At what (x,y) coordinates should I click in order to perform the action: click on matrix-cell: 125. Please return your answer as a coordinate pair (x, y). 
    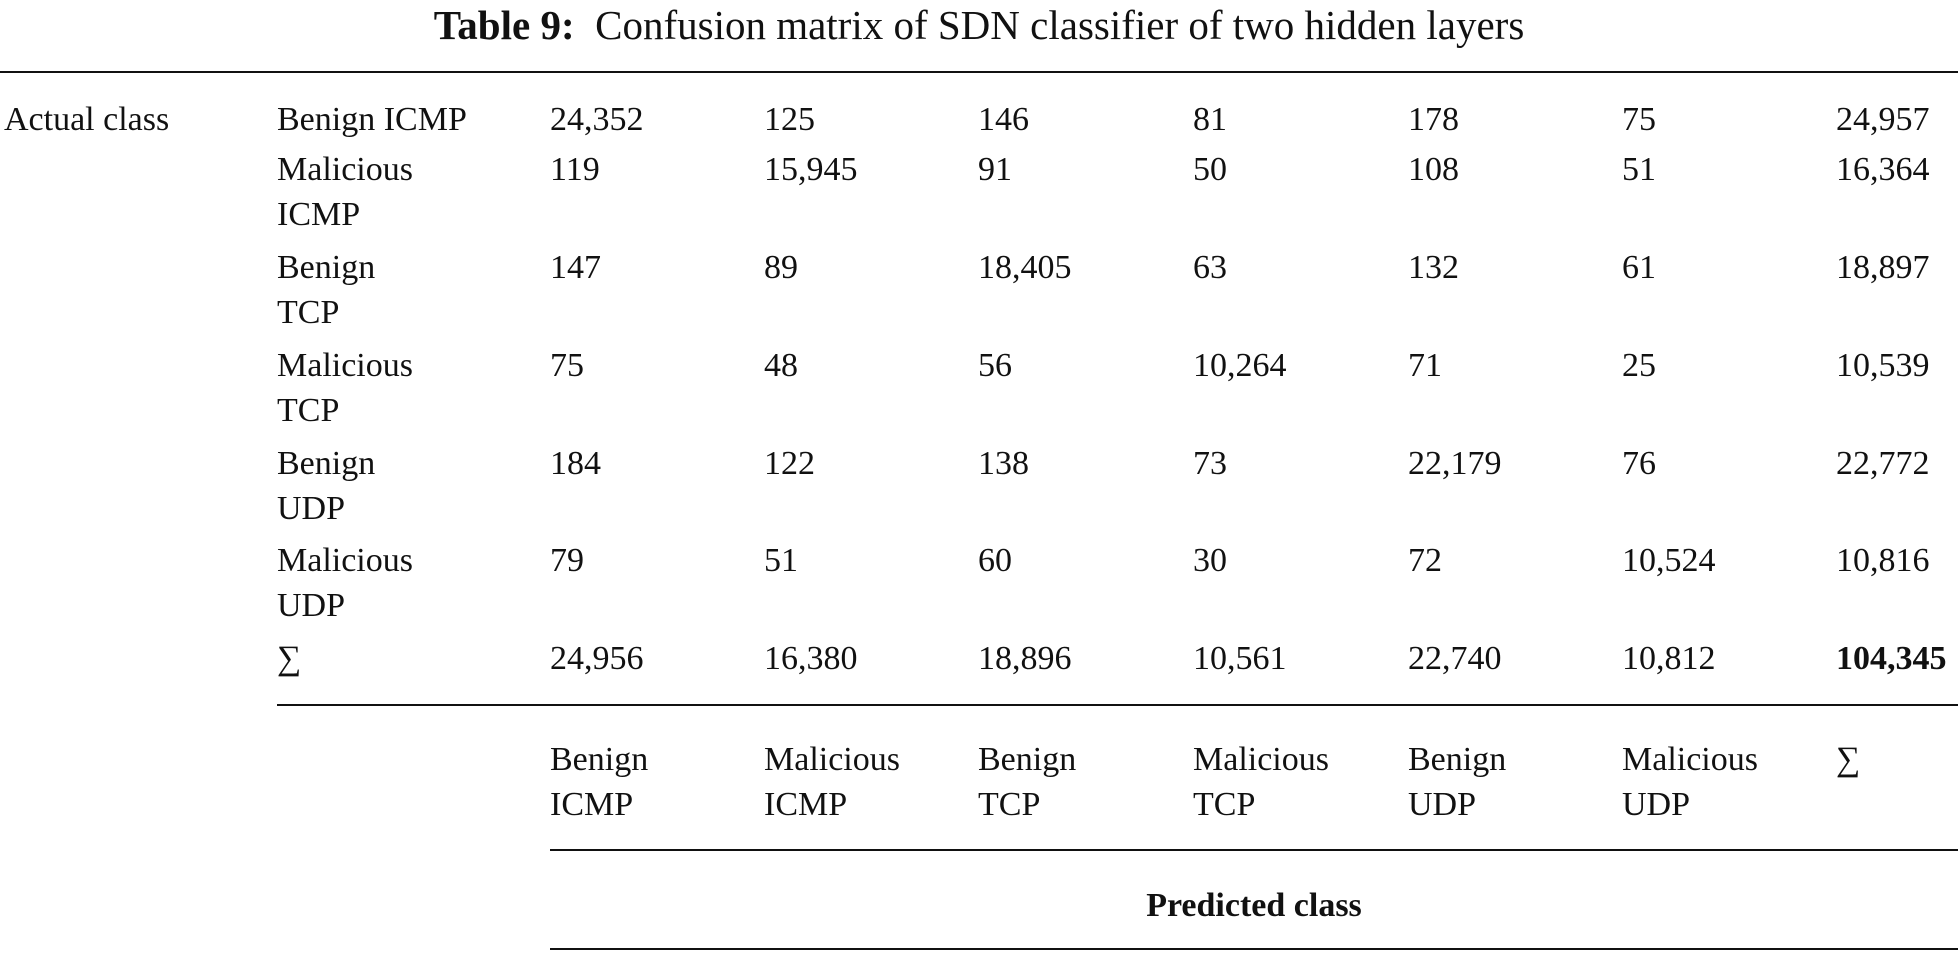
    Looking at the image, I should click on (789, 119).